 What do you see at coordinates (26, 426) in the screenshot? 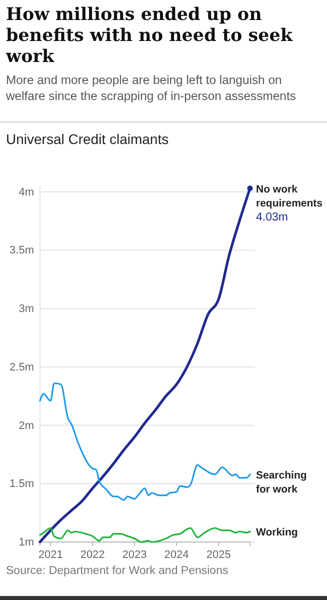
I see `y-tick-label: 2m` at bounding box center [26, 426].